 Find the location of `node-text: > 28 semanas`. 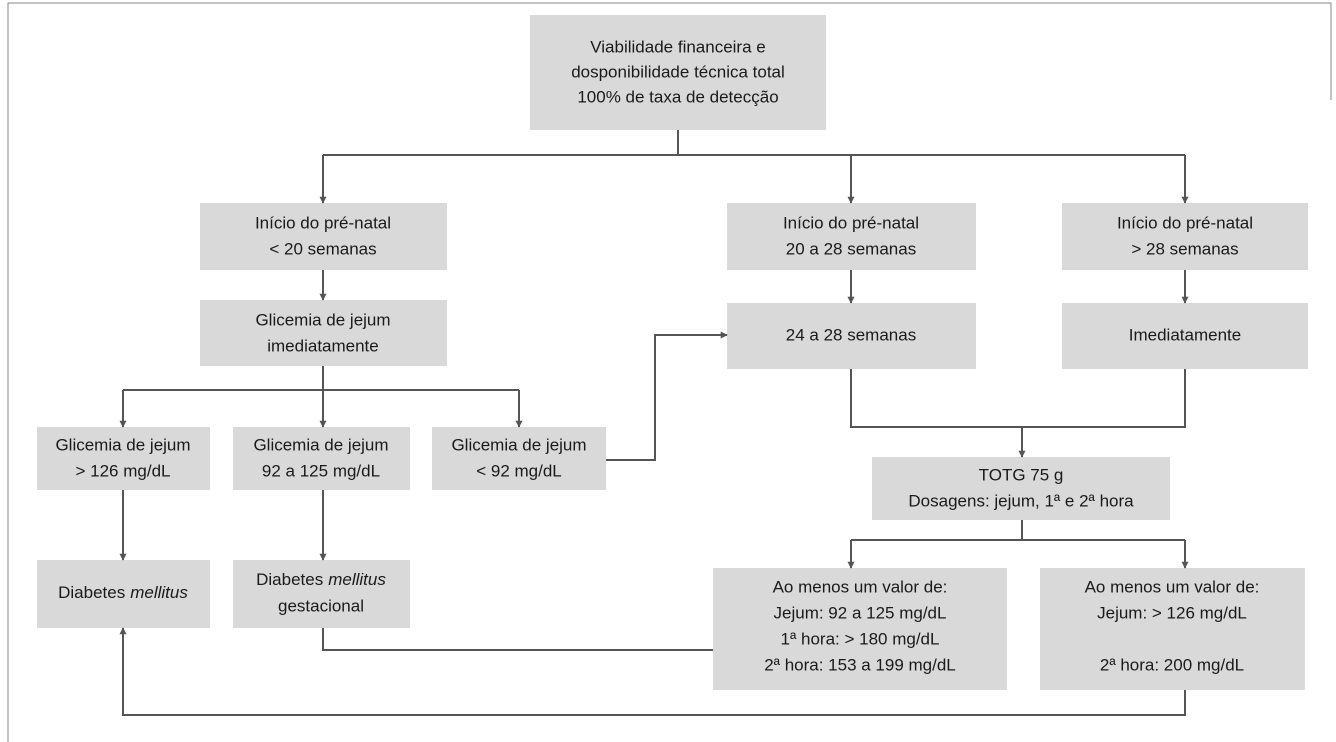

node-text: > 28 semanas is located at coordinates (1184, 248).